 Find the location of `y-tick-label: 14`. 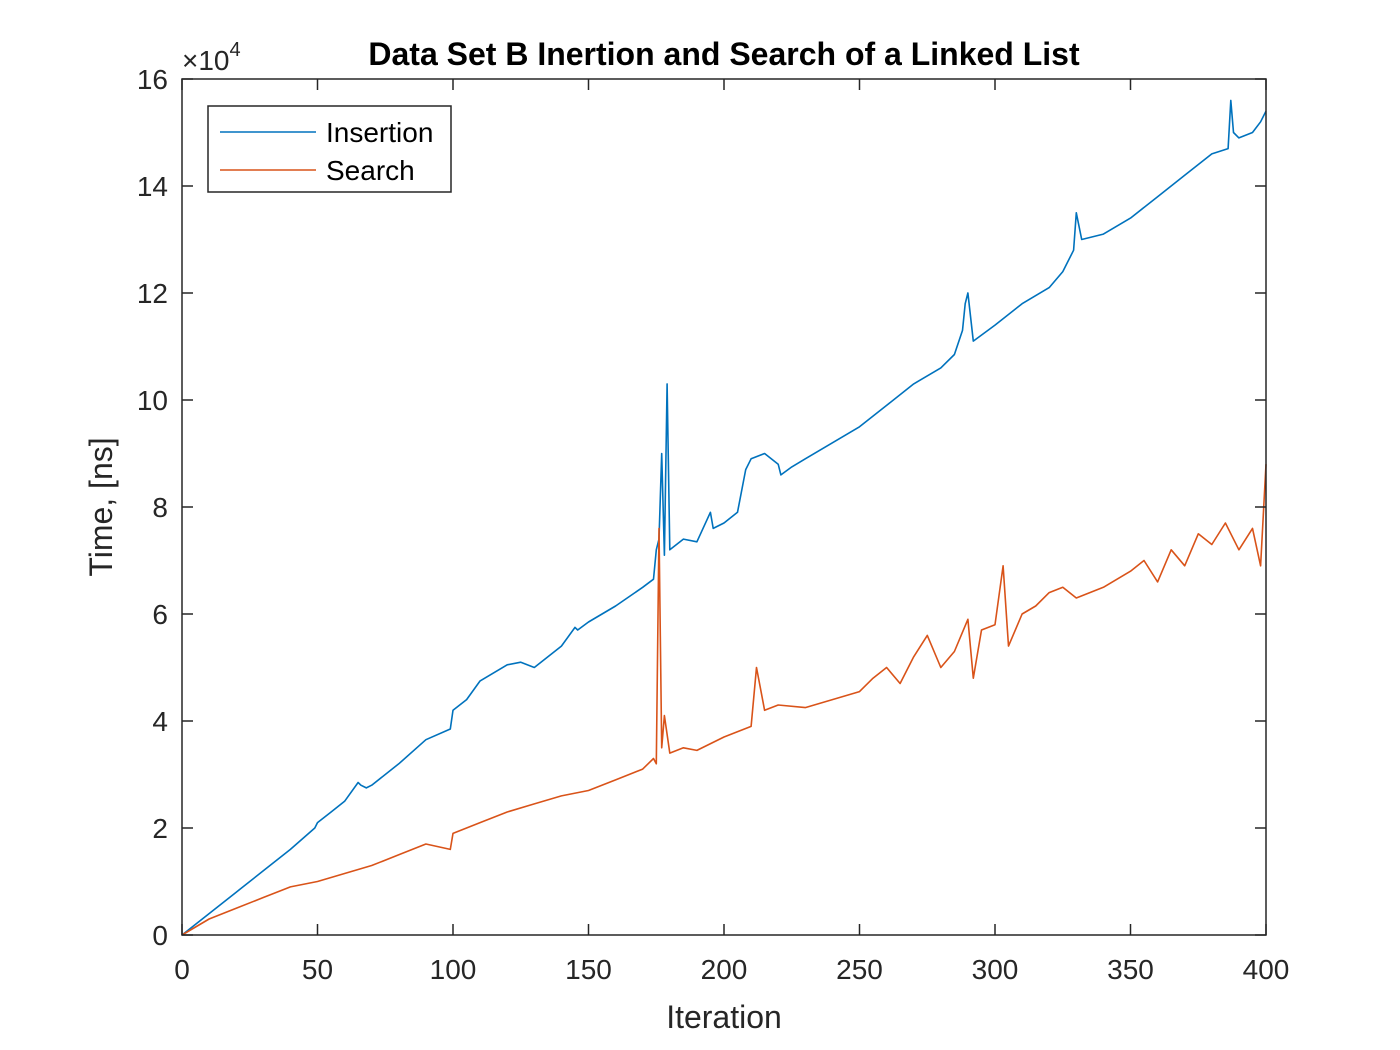

y-tick-label: 14 is located at coordinates (152, 186).